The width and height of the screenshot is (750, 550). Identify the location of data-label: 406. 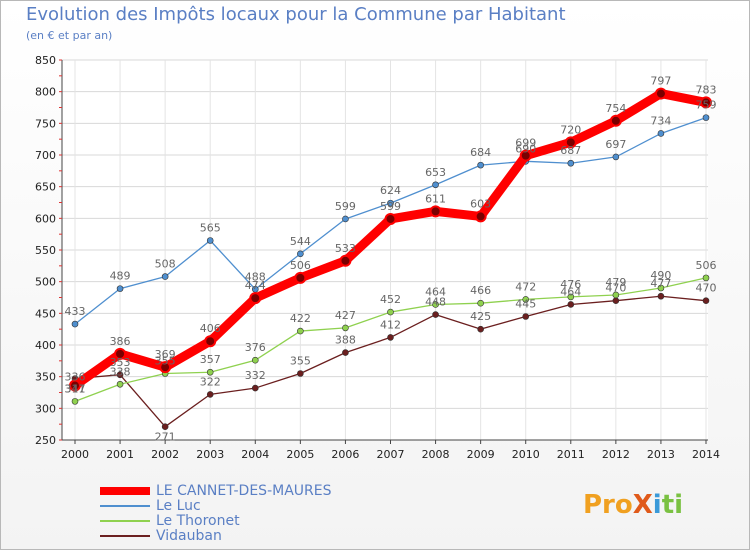
(210, 328).